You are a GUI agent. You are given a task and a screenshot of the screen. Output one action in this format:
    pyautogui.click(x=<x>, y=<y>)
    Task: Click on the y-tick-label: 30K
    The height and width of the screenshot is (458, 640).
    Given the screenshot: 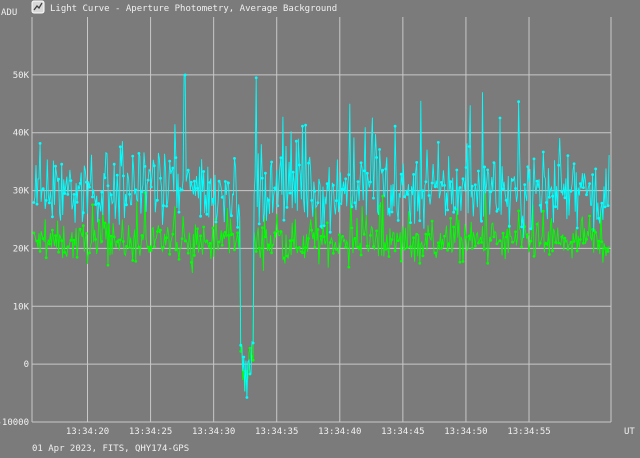 What is the action you would take?
    pyautogui.click(x=21, y=192)
    